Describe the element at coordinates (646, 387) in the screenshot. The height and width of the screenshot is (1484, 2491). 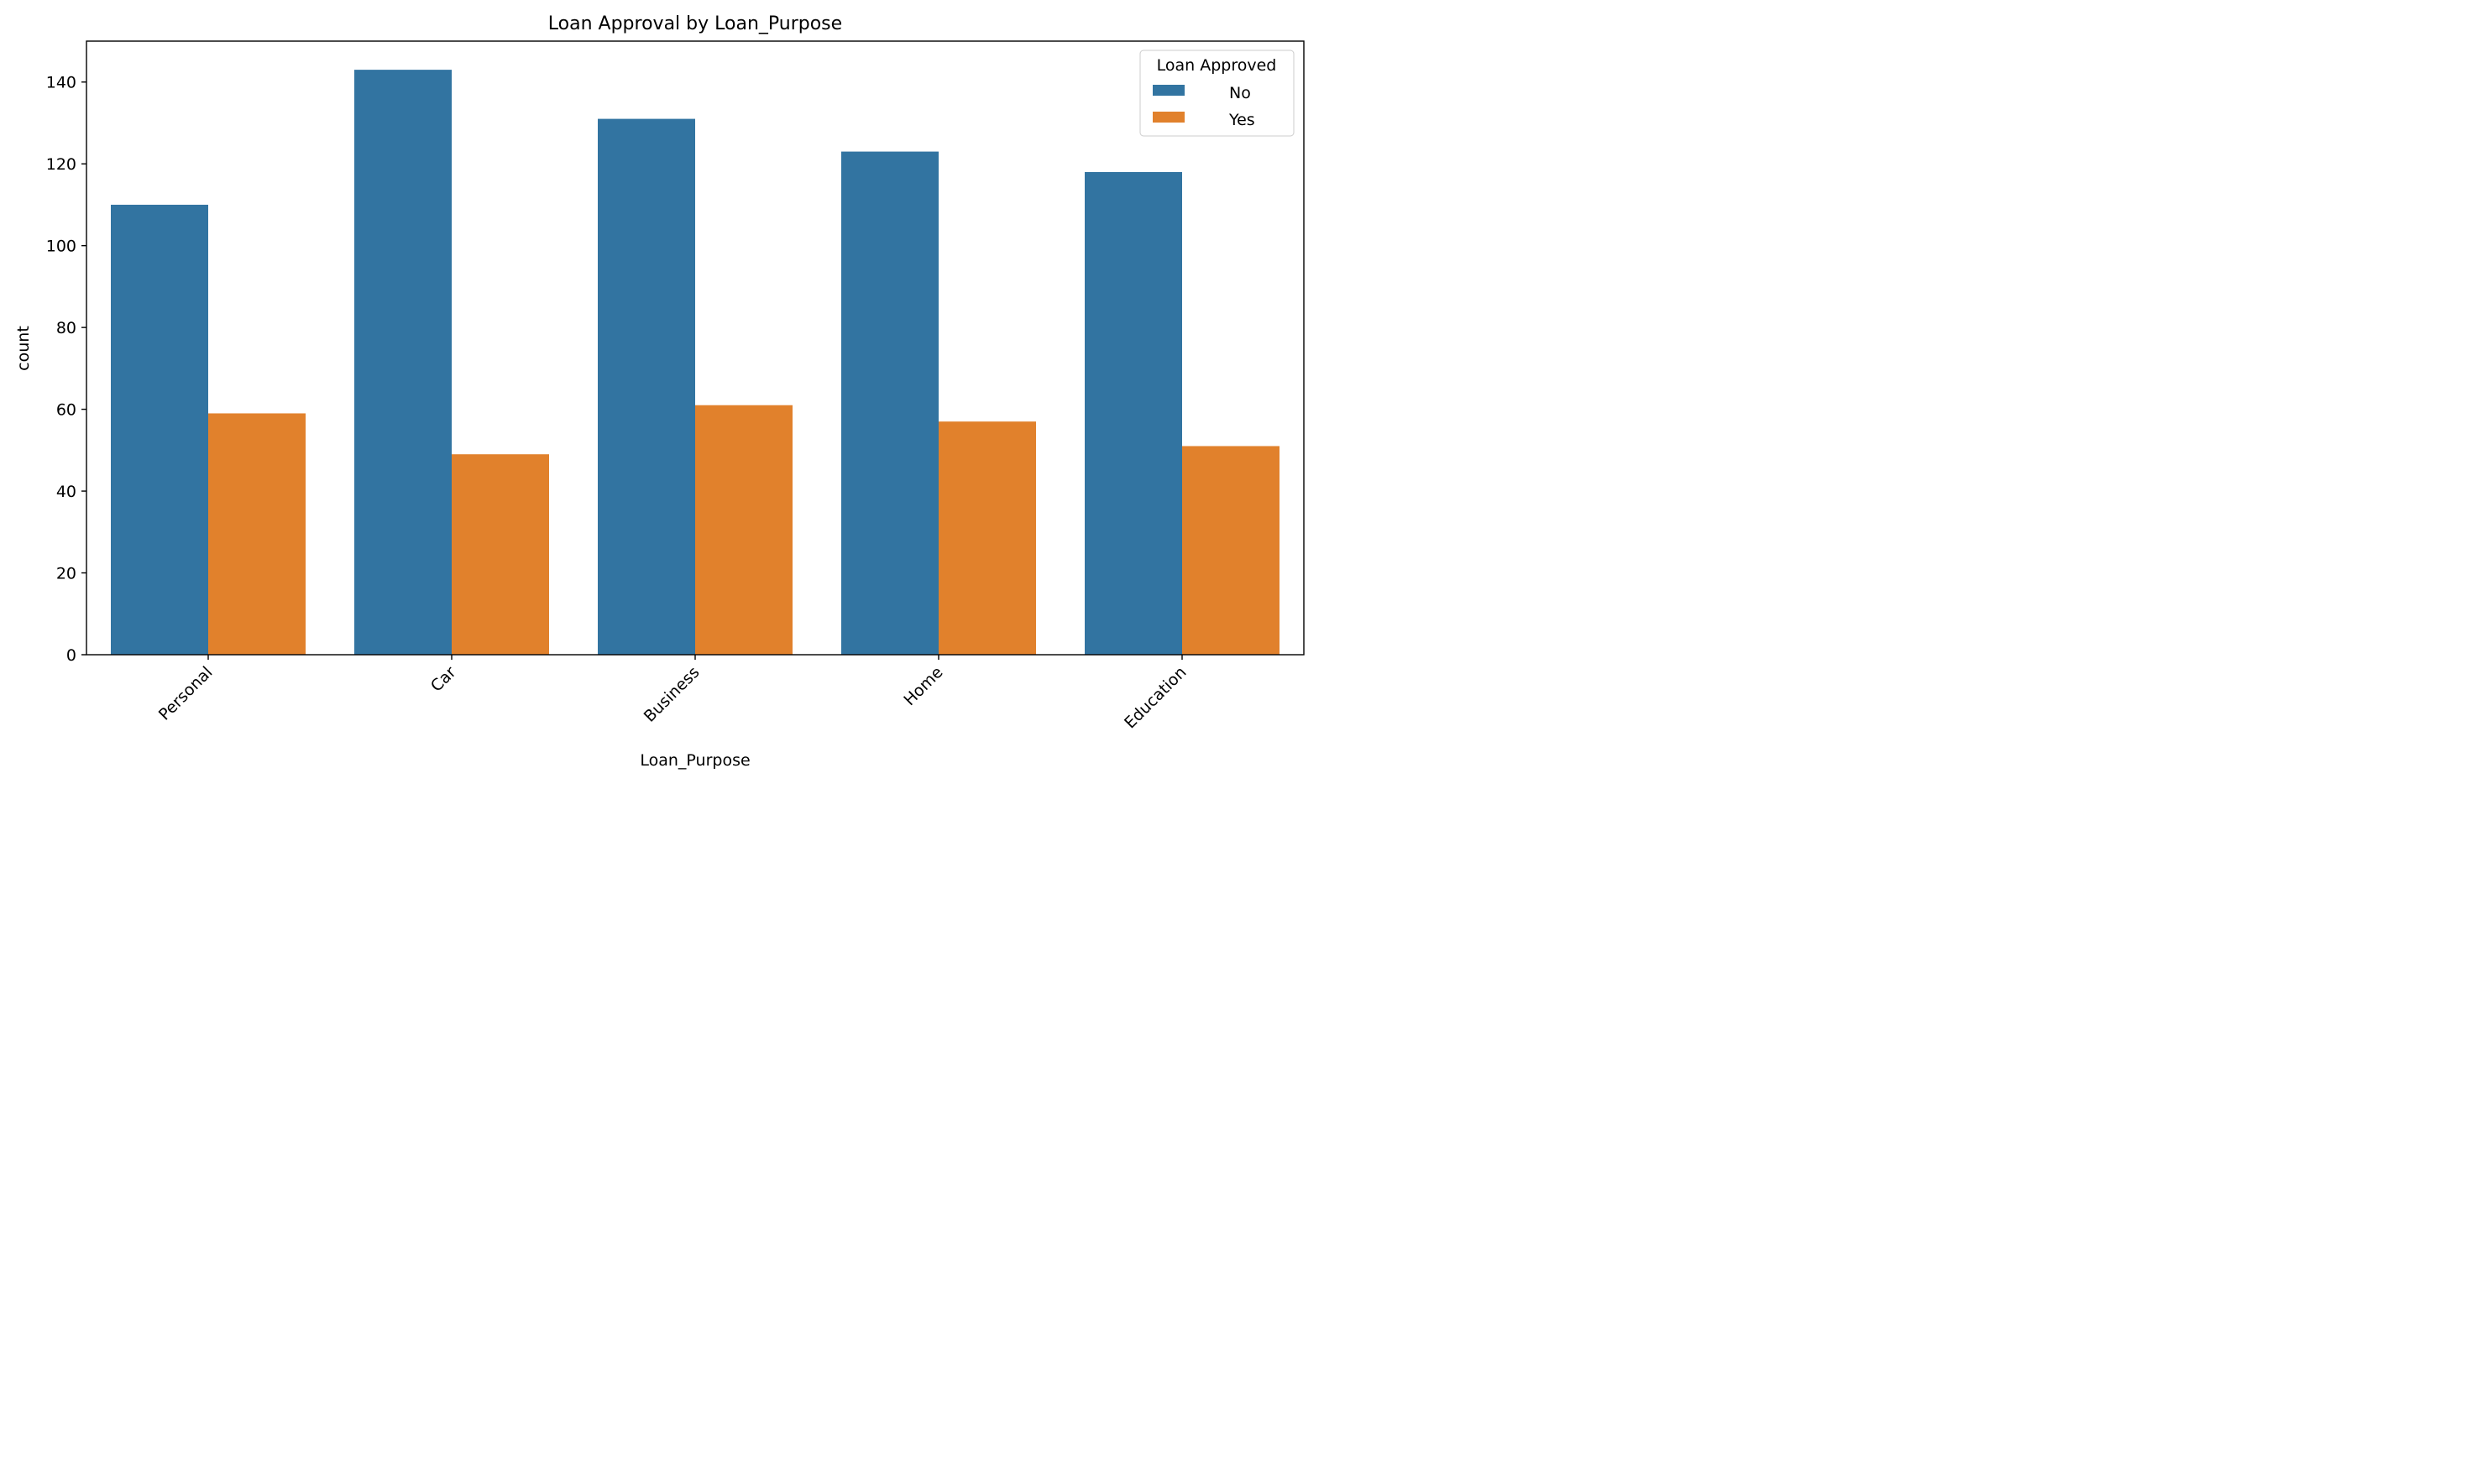
I see `bar-business-no` at that location.